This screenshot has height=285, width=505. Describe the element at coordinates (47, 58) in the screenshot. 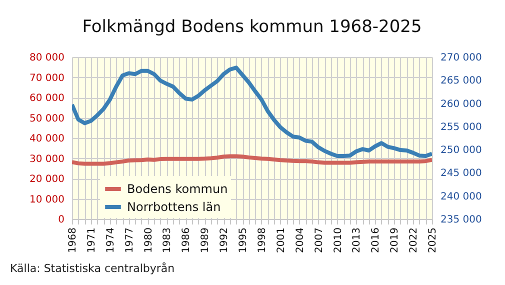

I see `y-tick-label: 80 000` at that location.